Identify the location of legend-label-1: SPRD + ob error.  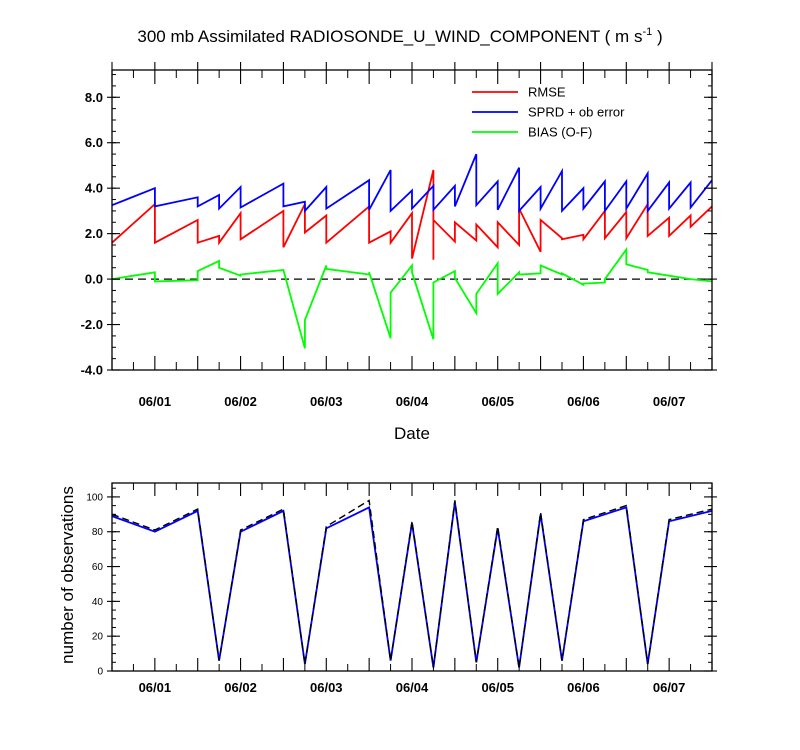
(576, 112).